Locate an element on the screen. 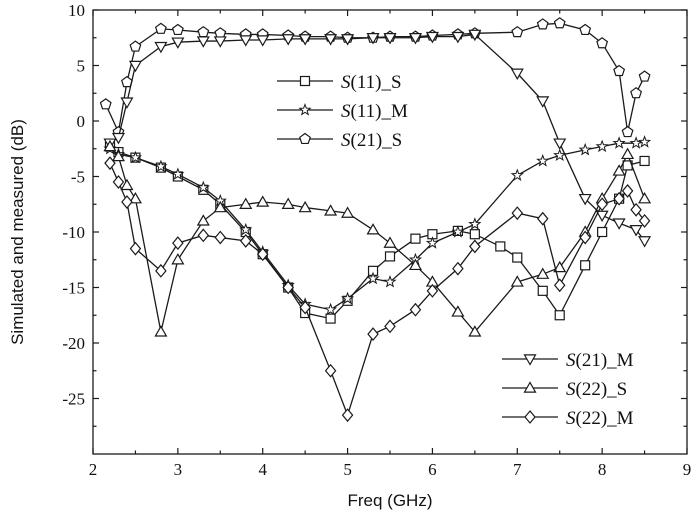 The width and height of the screenshot is (700, 519). y-tick-label: -10 is located at coordinates (73, 232).